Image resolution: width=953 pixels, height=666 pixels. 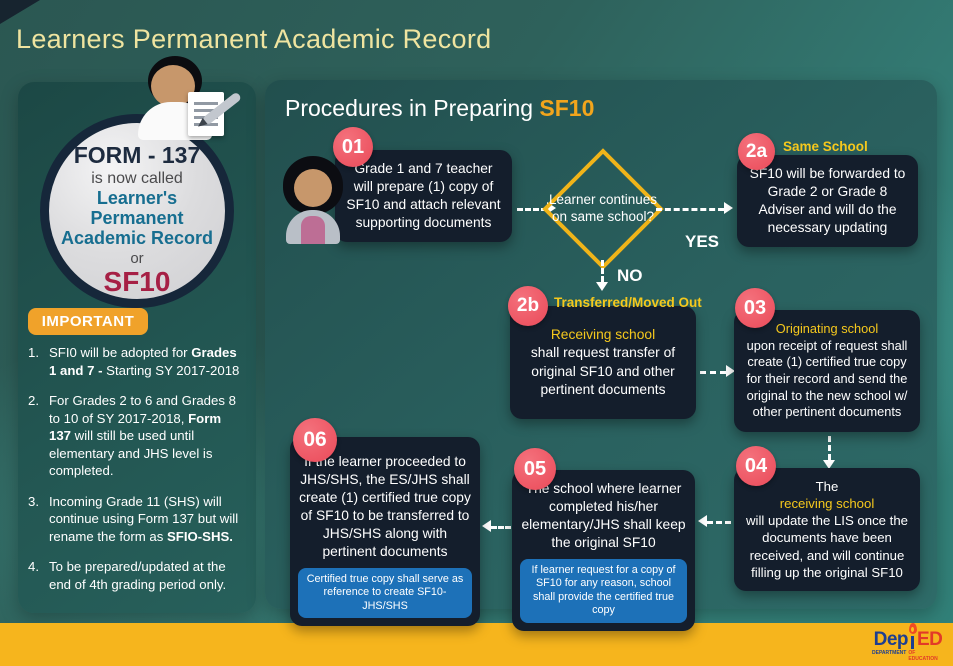 What do you see at coordinates (33, 401) in the screenshot?
I see `list-number: 2.` at bounding box center [33, 401].